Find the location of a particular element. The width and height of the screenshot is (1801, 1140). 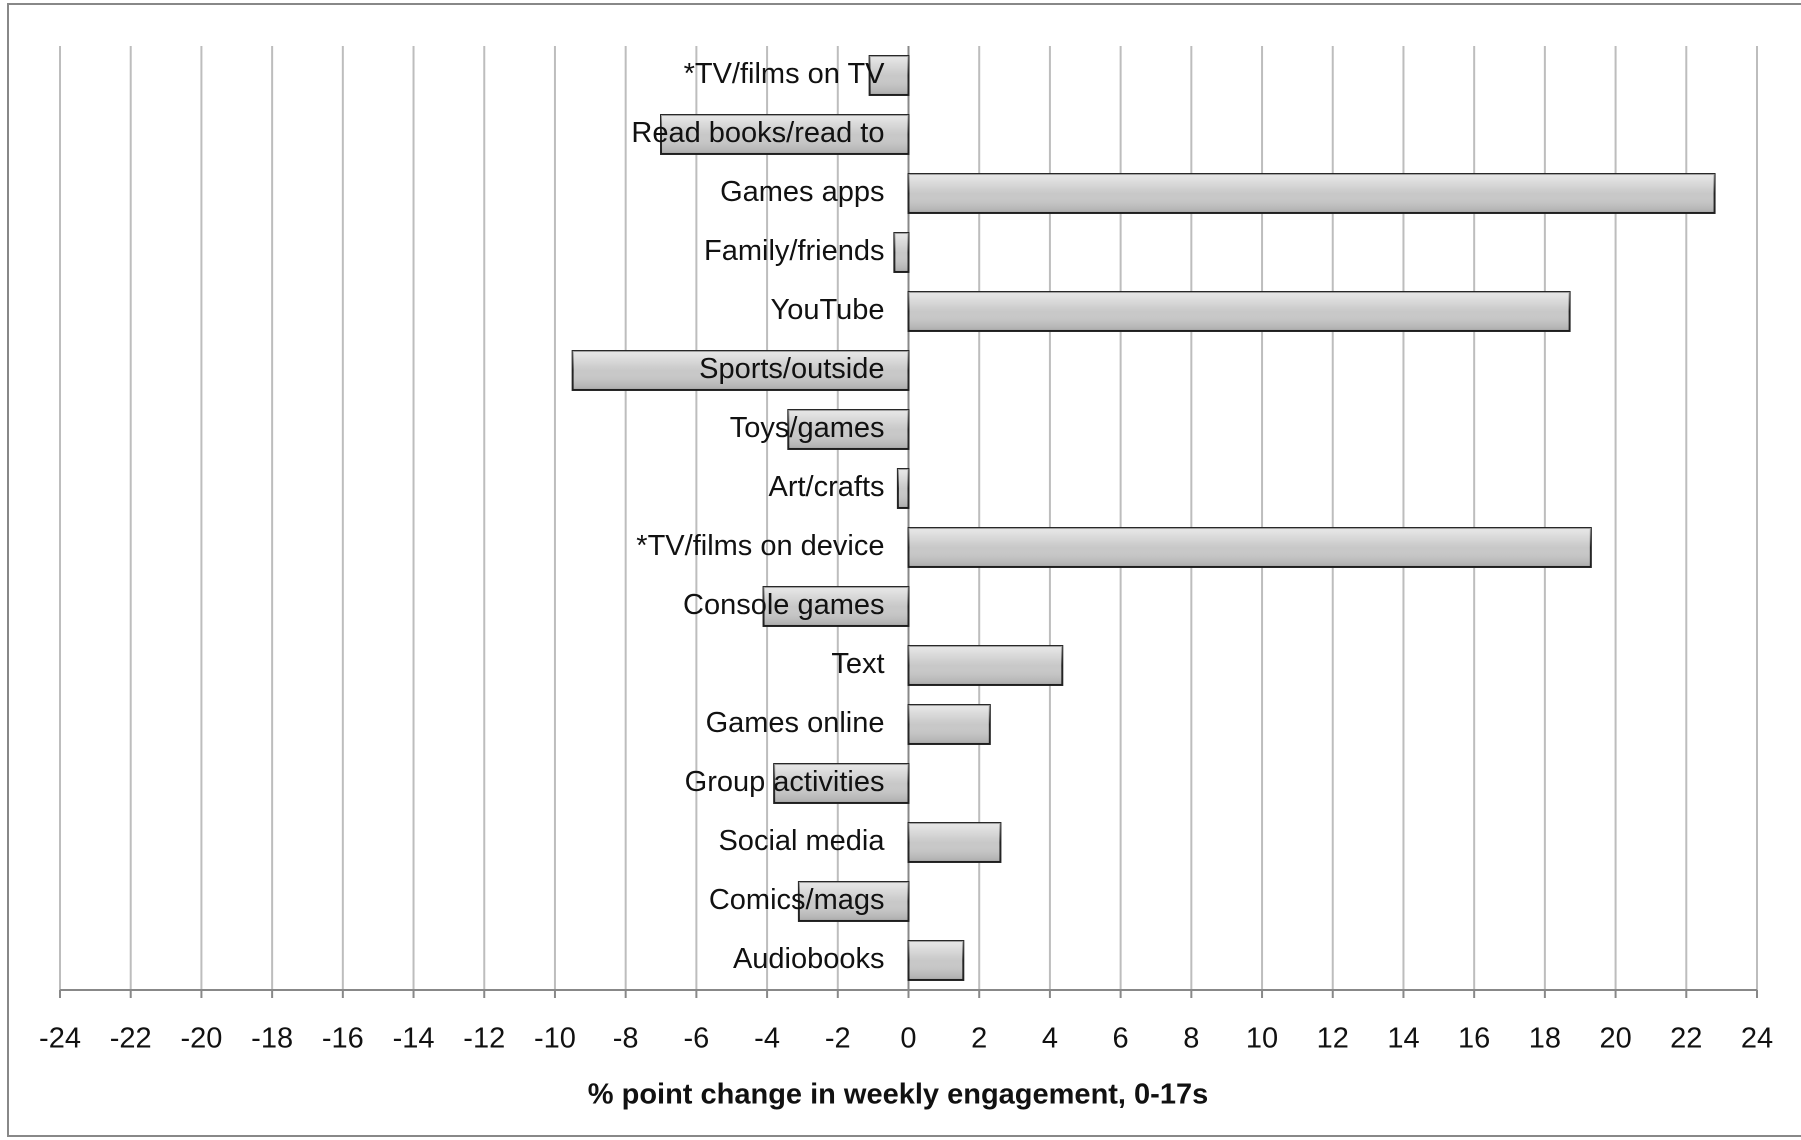

y-tick-label: Comics/mags is located at coordinates (797, 900).